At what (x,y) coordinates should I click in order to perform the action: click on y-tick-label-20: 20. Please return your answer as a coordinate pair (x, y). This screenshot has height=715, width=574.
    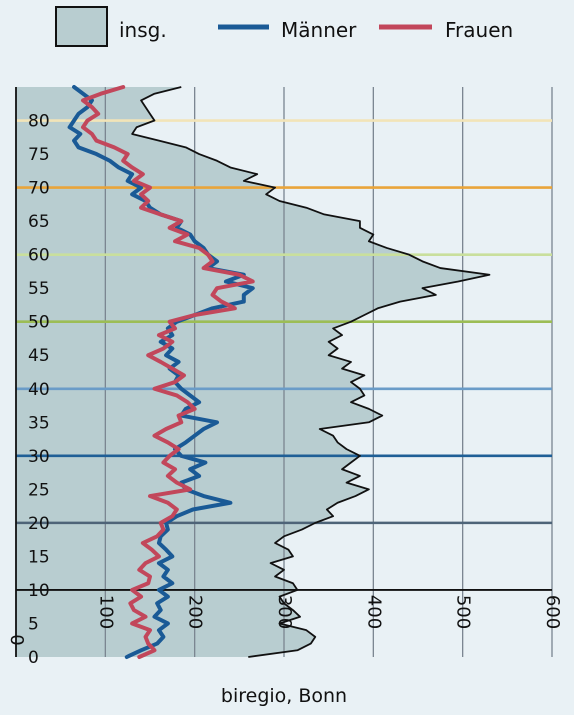
    Looking at the image, I should click on (39, 524).